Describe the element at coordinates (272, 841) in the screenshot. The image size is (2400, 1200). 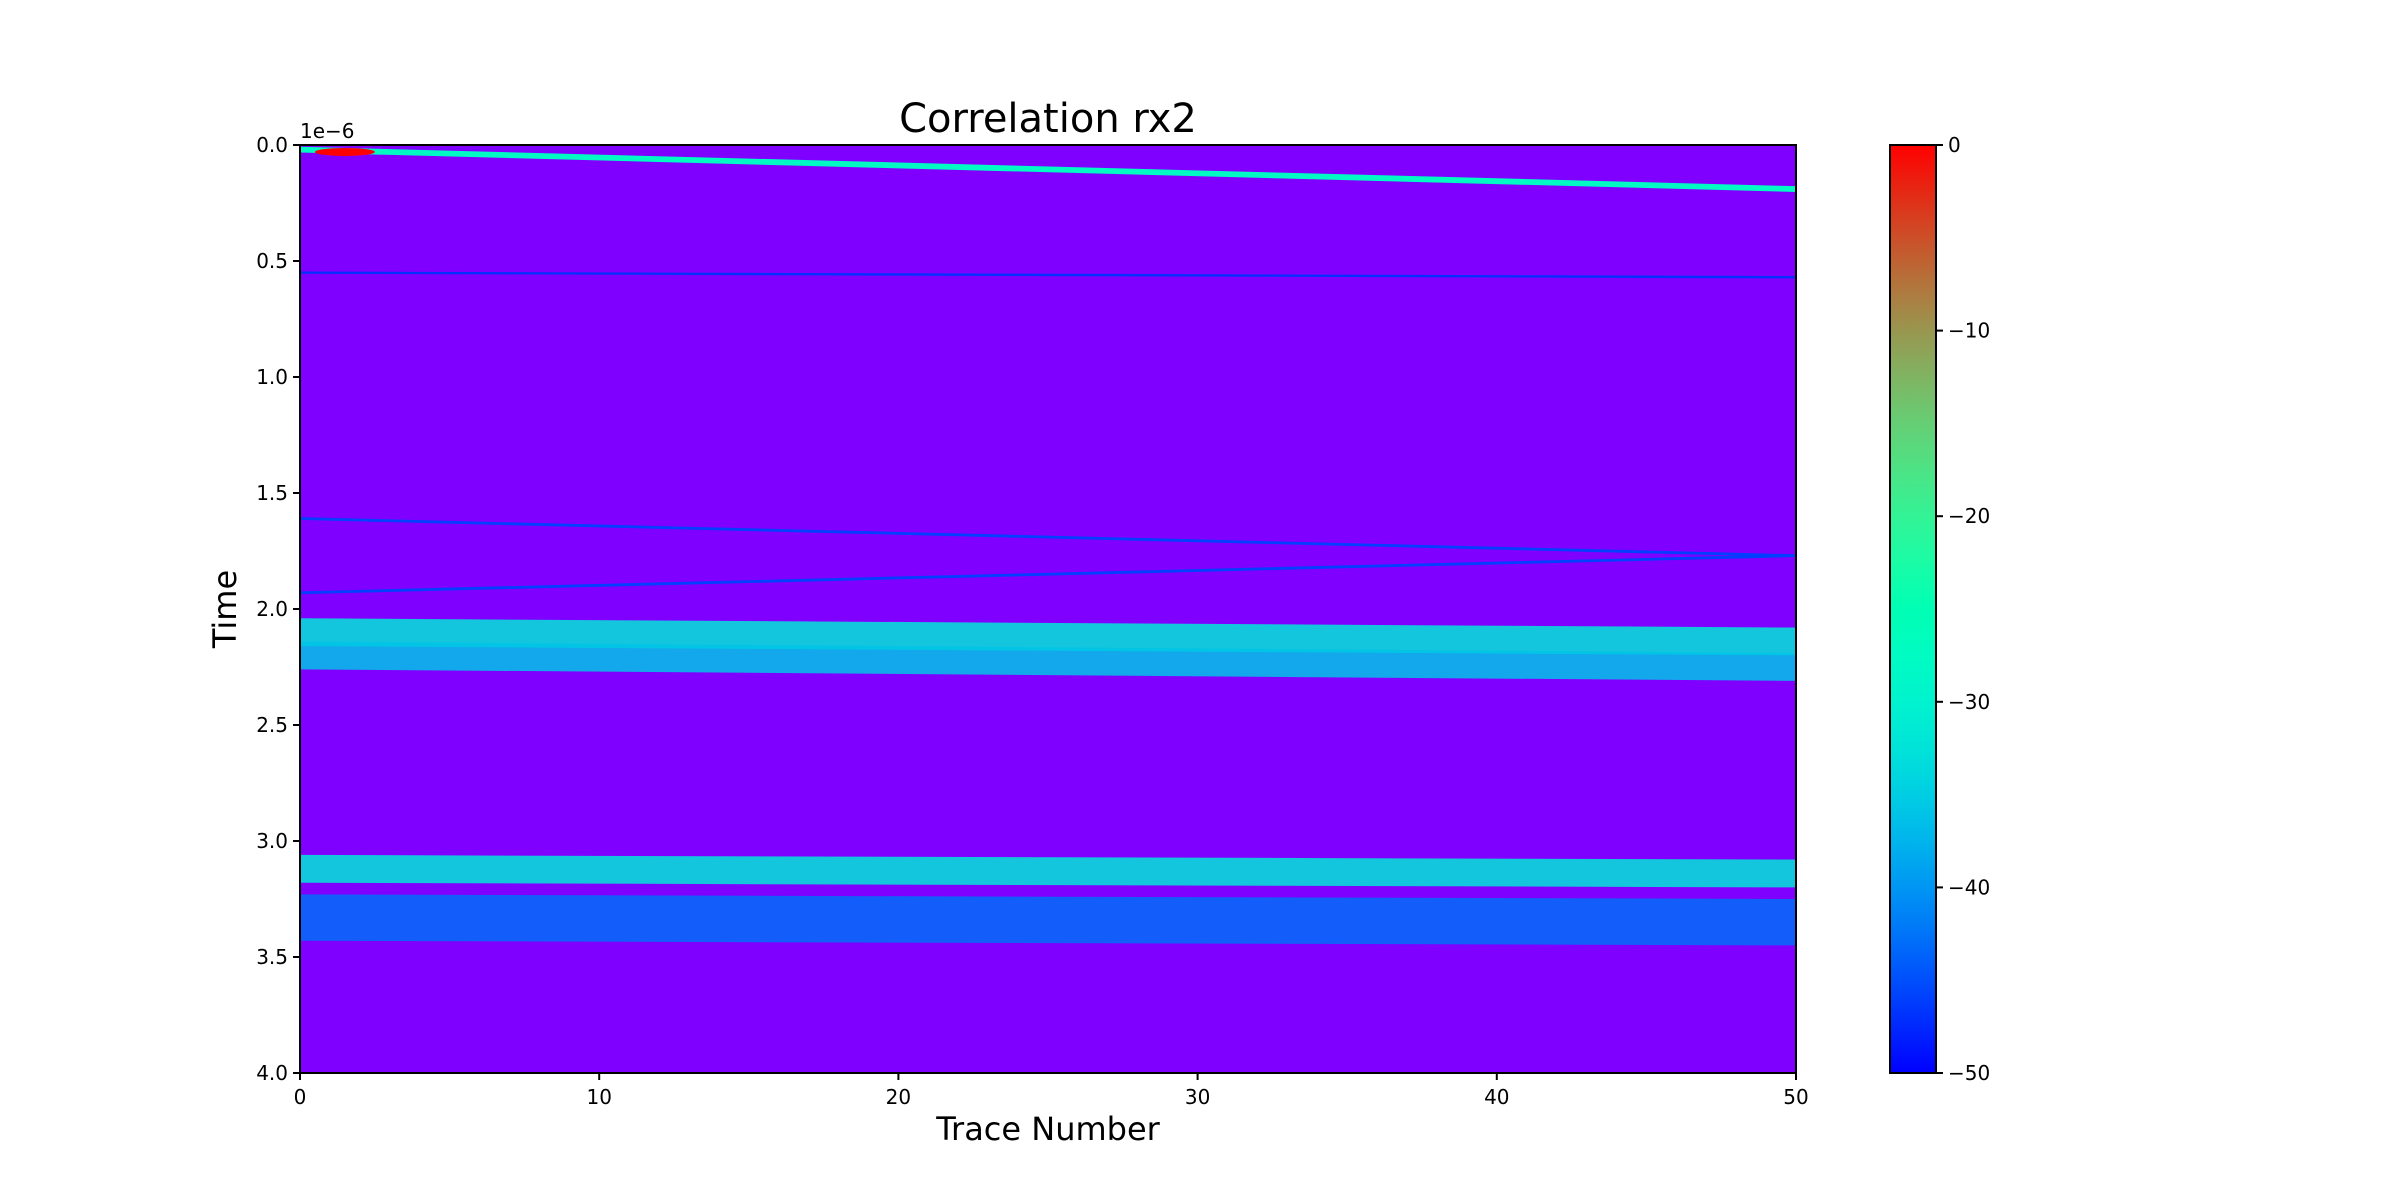
I see `y-tick-label: 3.0` at that location.